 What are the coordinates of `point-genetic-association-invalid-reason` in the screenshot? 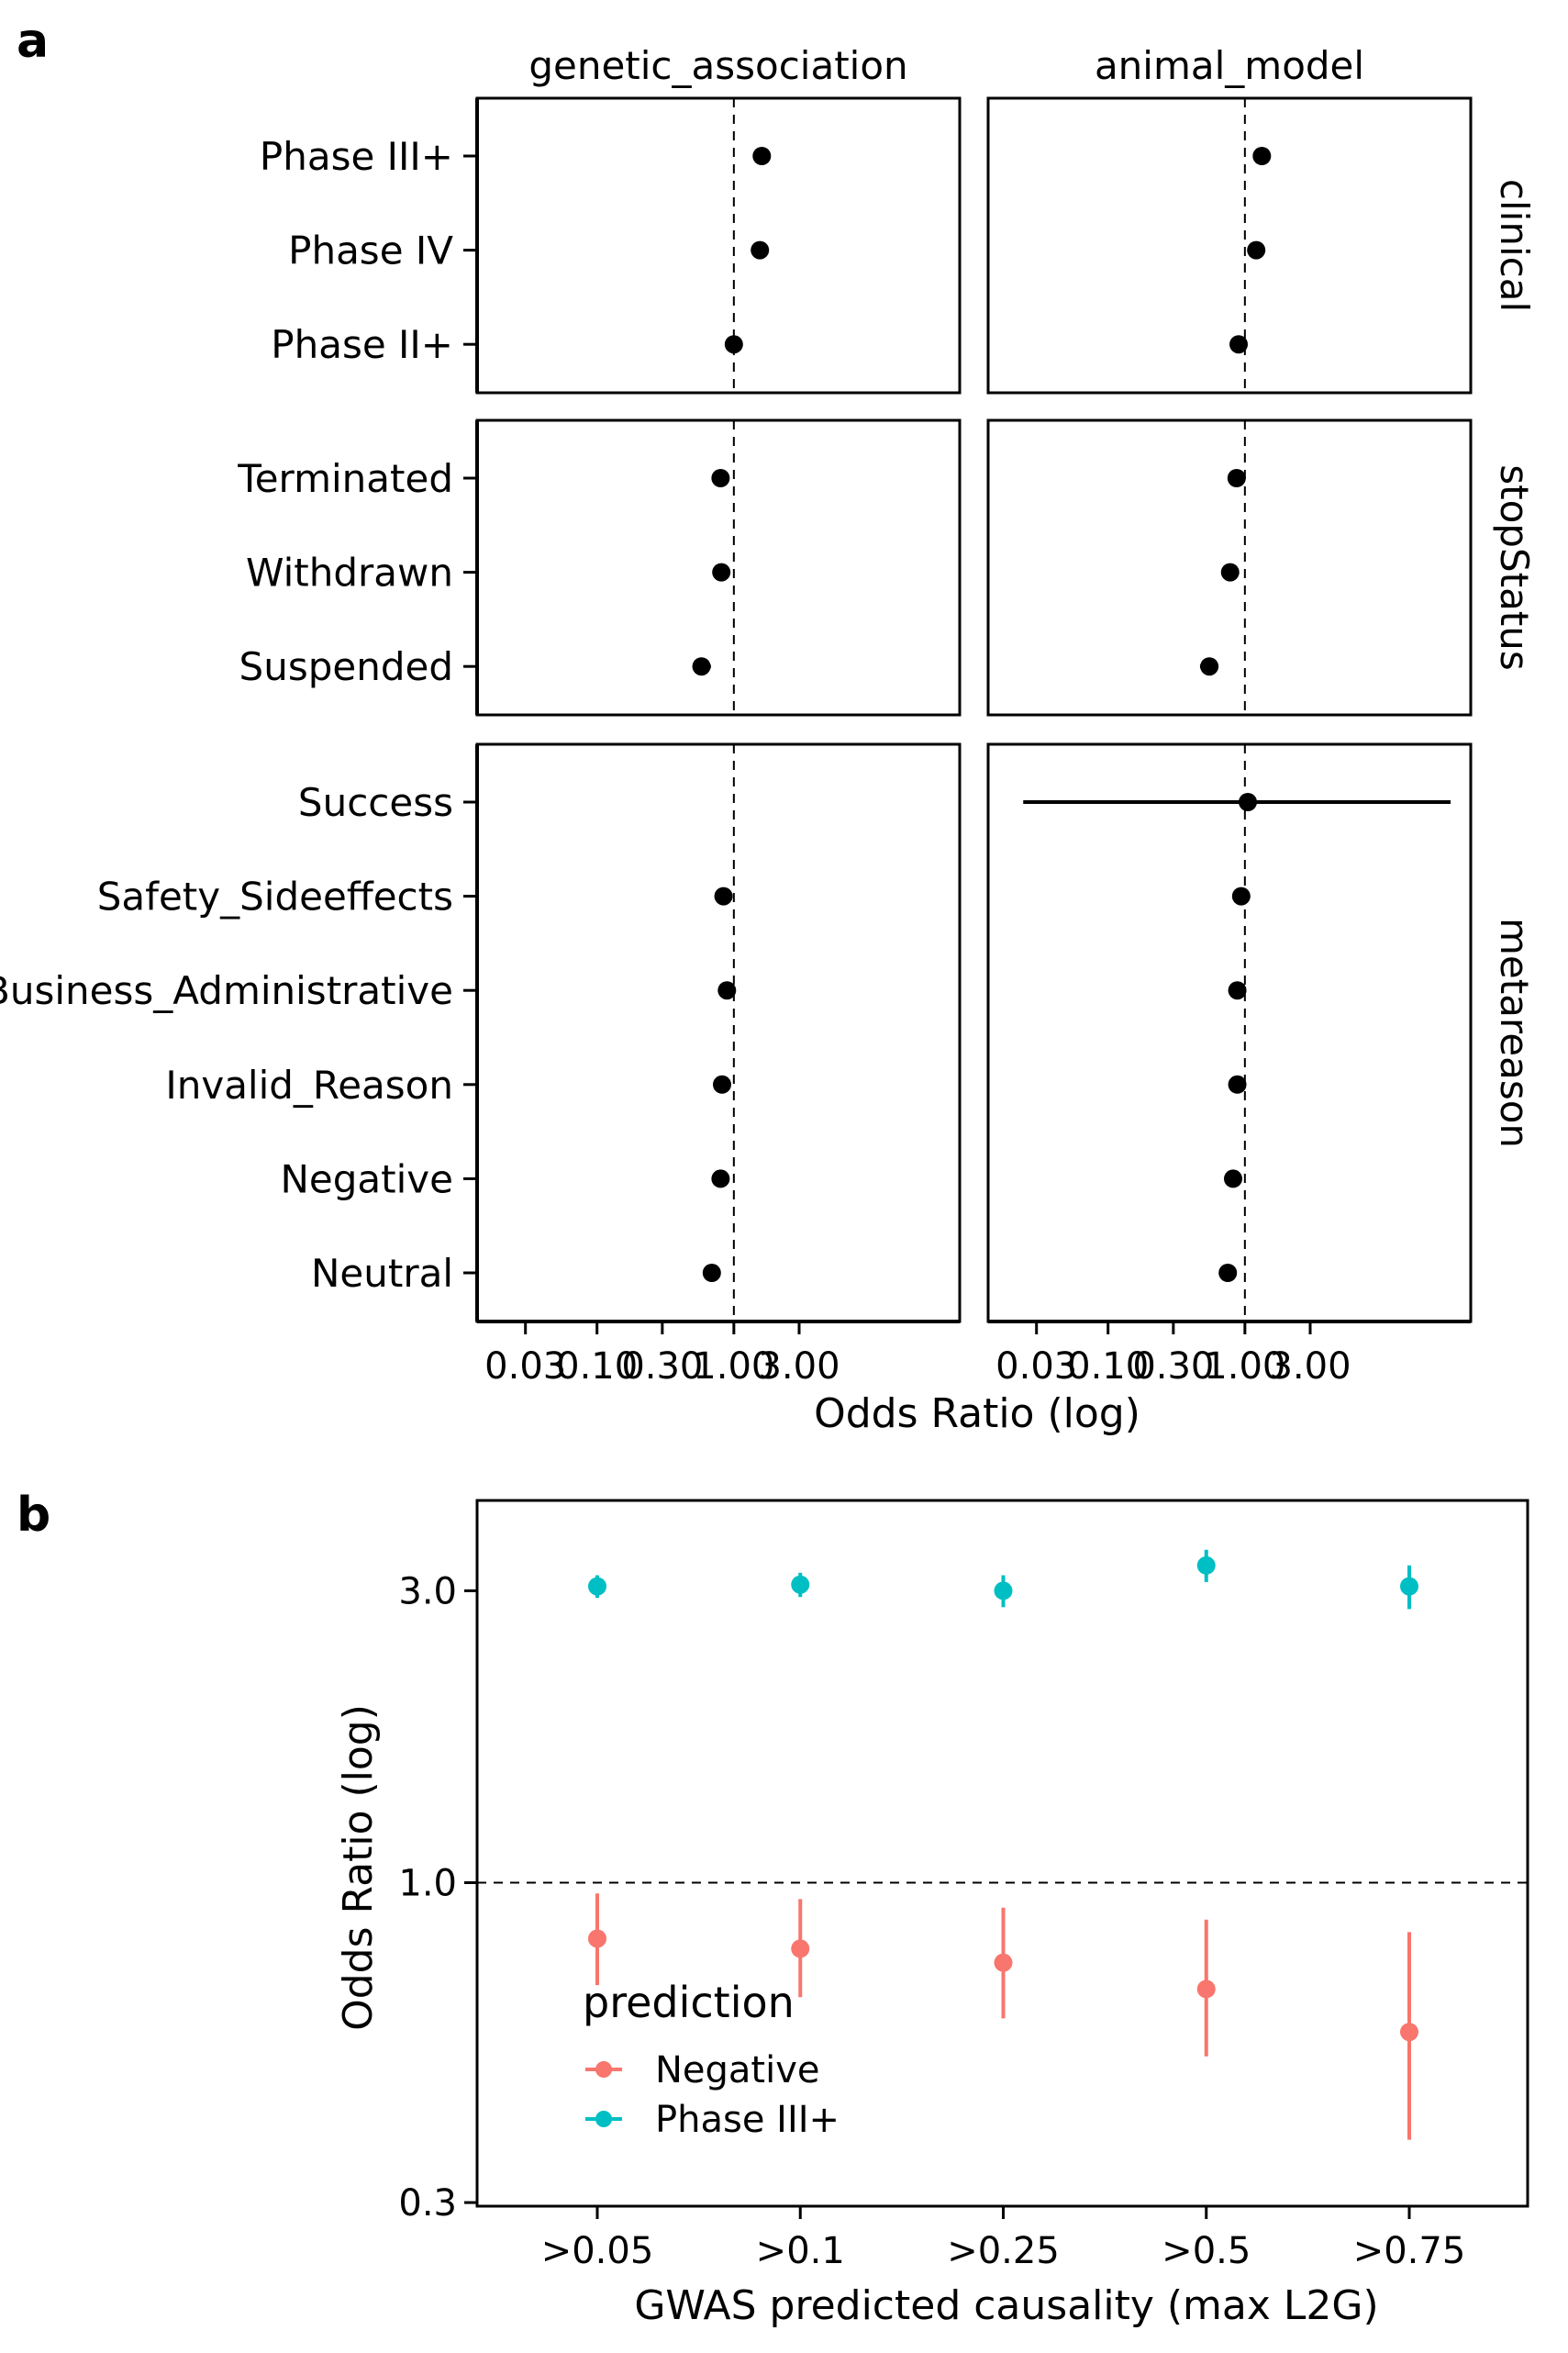 It's located at (721, 1084).